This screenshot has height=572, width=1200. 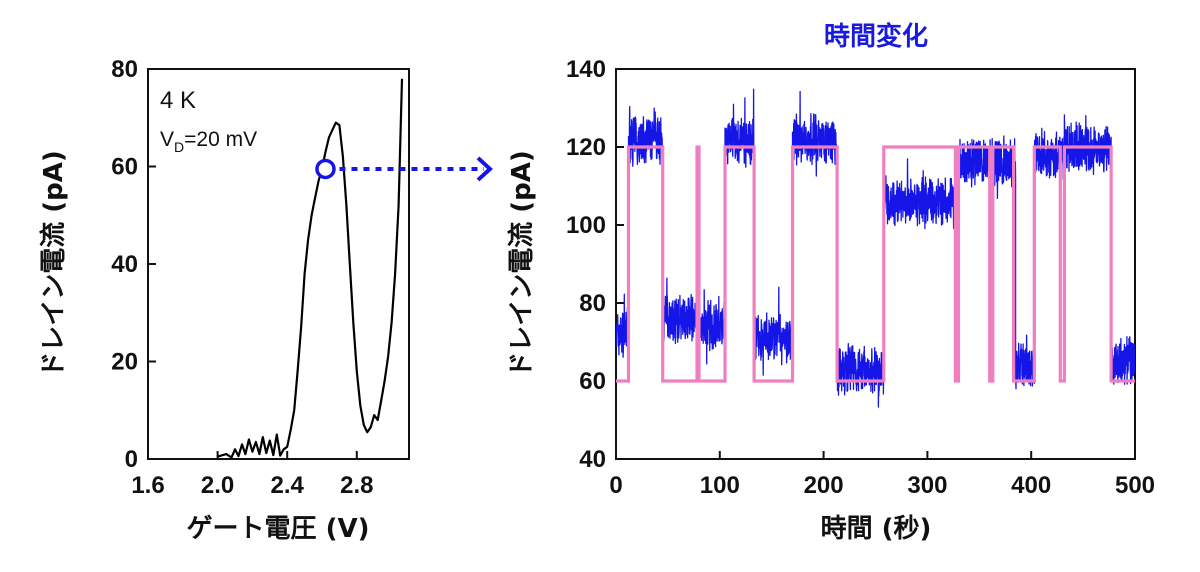 What do you see at coordinates (54, 264) in the screenshot?
I see `left-y-axis-label: ドレイン電流 (pA)` at bounding box center [54, 264].